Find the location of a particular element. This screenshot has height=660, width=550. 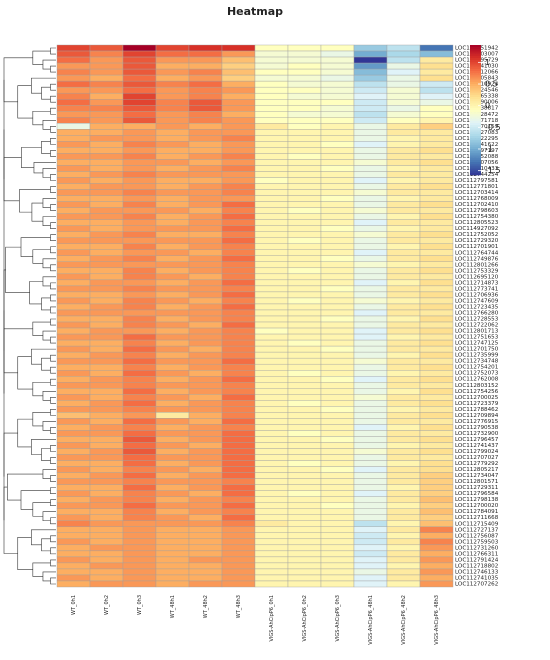

column-label: WT_0h2 is located at coordinates (107, 605).